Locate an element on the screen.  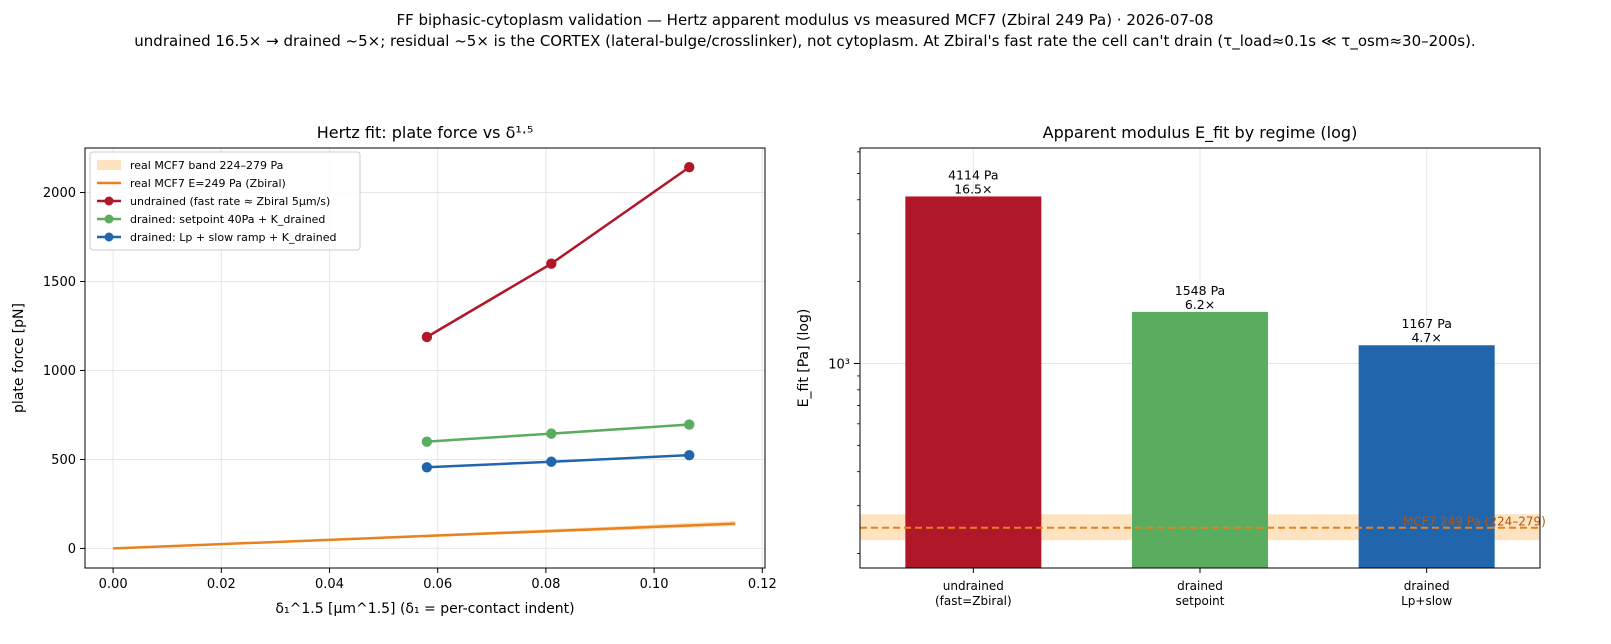
right-bar-value-label: 4114 Pa is located at coordinates (973, 174).